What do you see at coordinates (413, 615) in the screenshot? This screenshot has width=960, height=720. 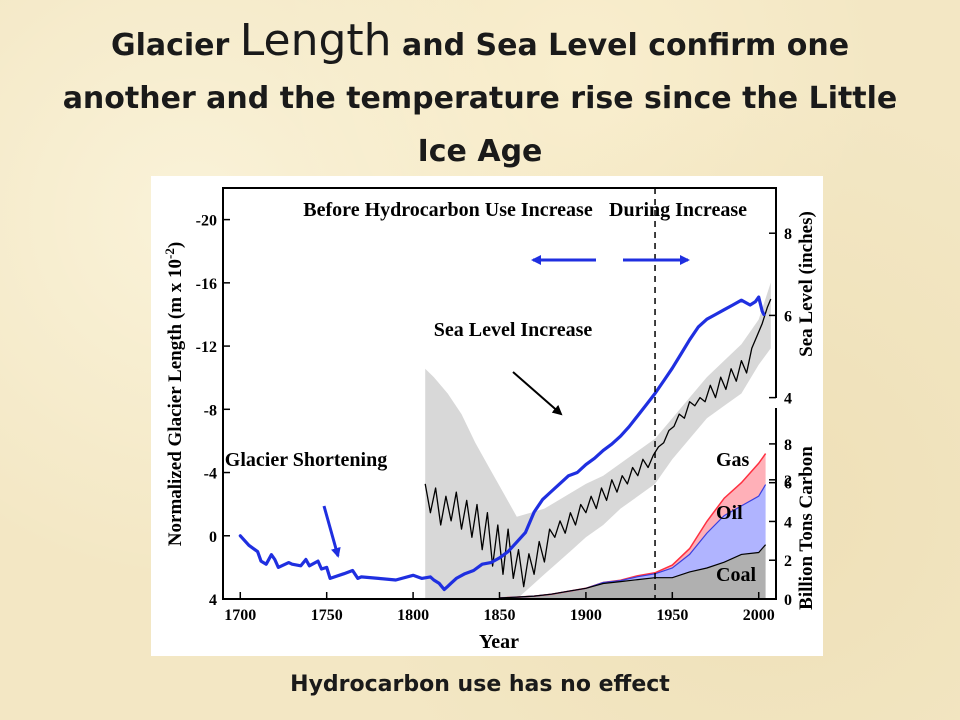 I see `x-tick-label: 1800` at bounding box center [413, 615].